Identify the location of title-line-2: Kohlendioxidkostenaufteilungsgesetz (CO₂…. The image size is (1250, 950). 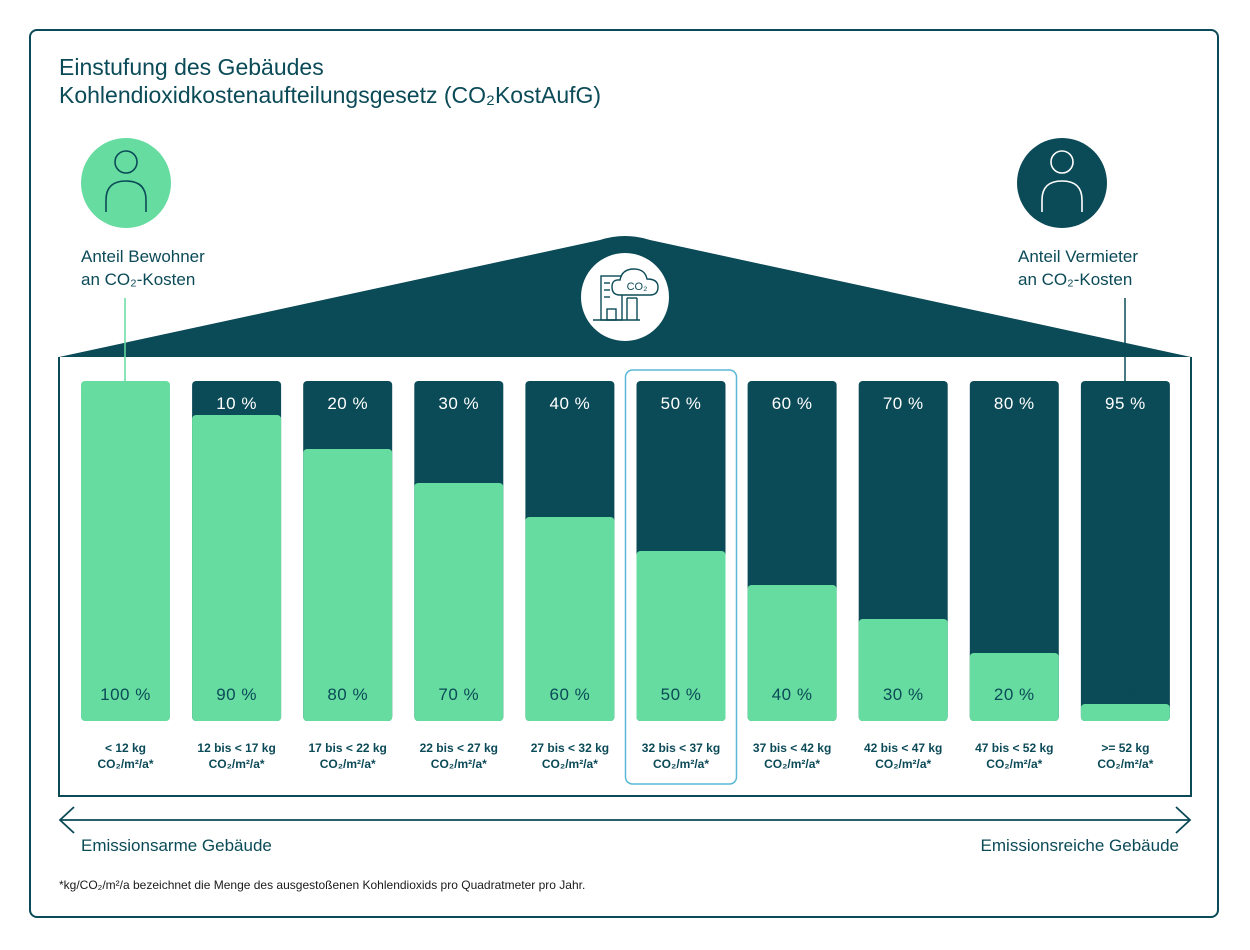
(330, 95).